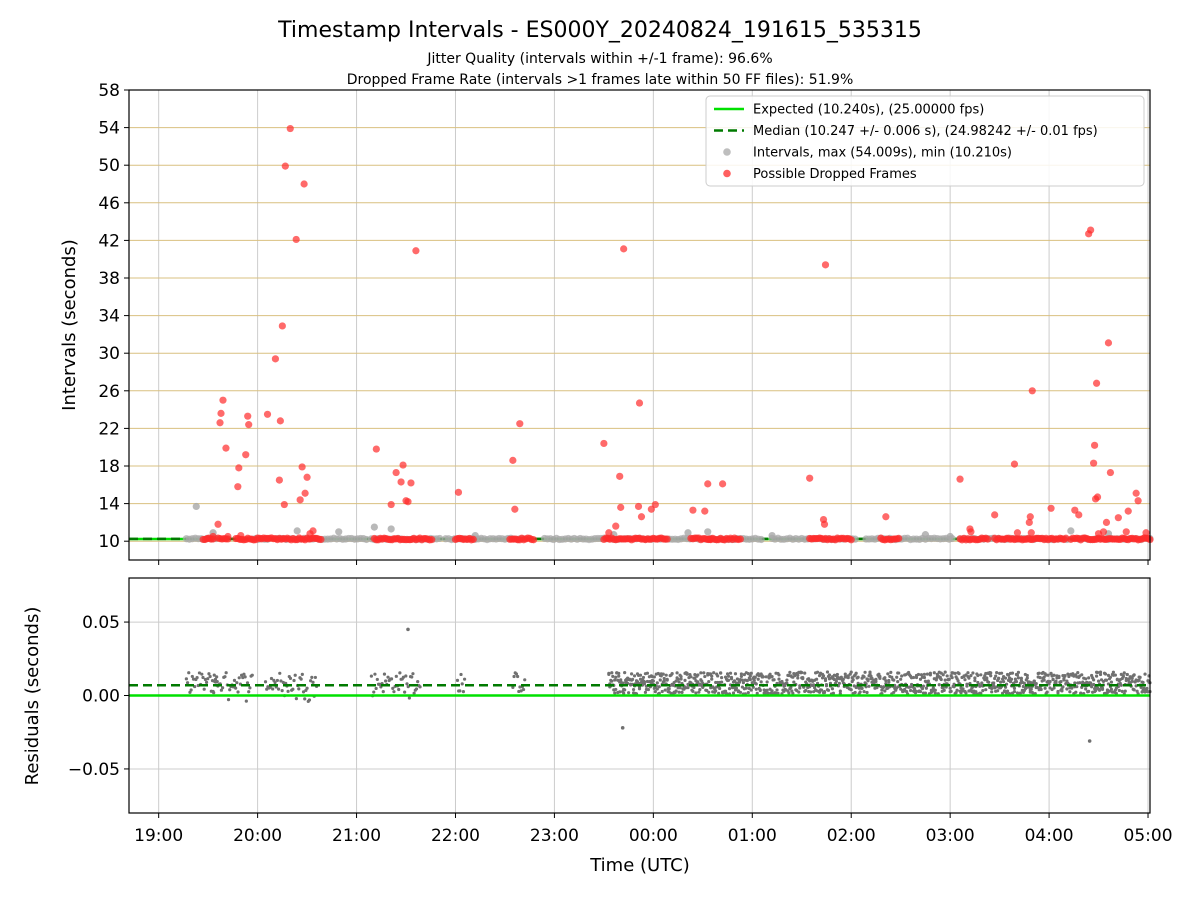  What do you see at coordinates (851, 836) in the screenshot?
I see `x-tick-label: 02:00` at bounding box center [851, 836].